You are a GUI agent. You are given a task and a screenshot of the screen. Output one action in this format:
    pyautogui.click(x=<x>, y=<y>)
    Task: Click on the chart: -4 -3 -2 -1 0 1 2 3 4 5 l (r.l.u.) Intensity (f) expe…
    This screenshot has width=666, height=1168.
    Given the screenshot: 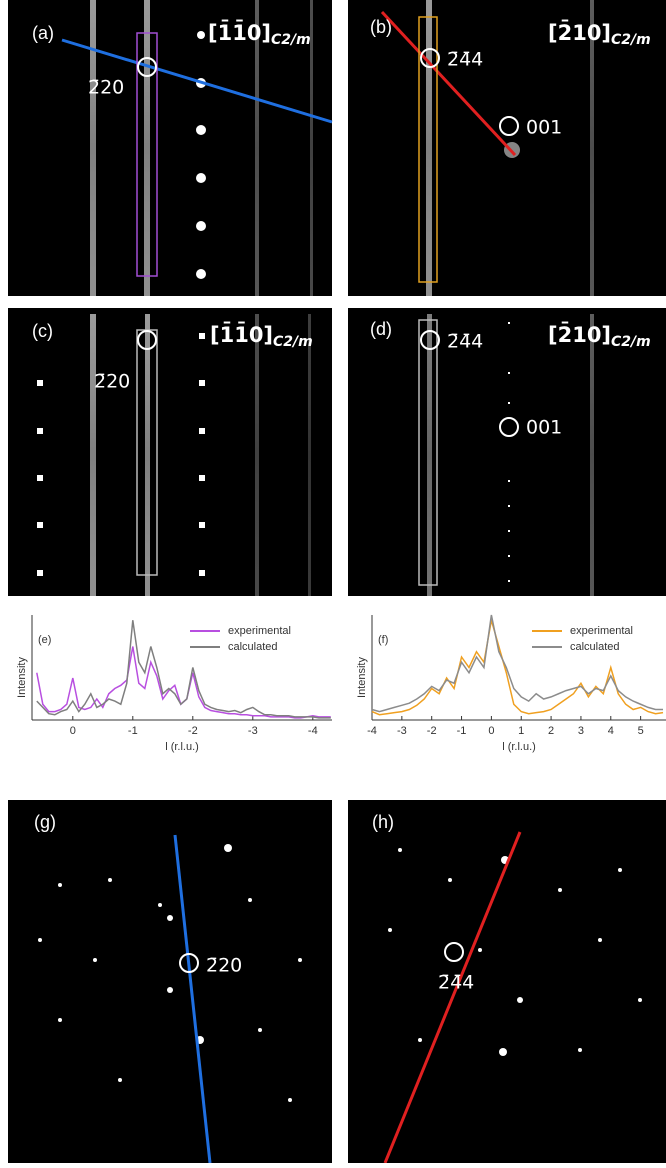 What is the action you would take?
    pyautogui.click(x=511, y=683)
    